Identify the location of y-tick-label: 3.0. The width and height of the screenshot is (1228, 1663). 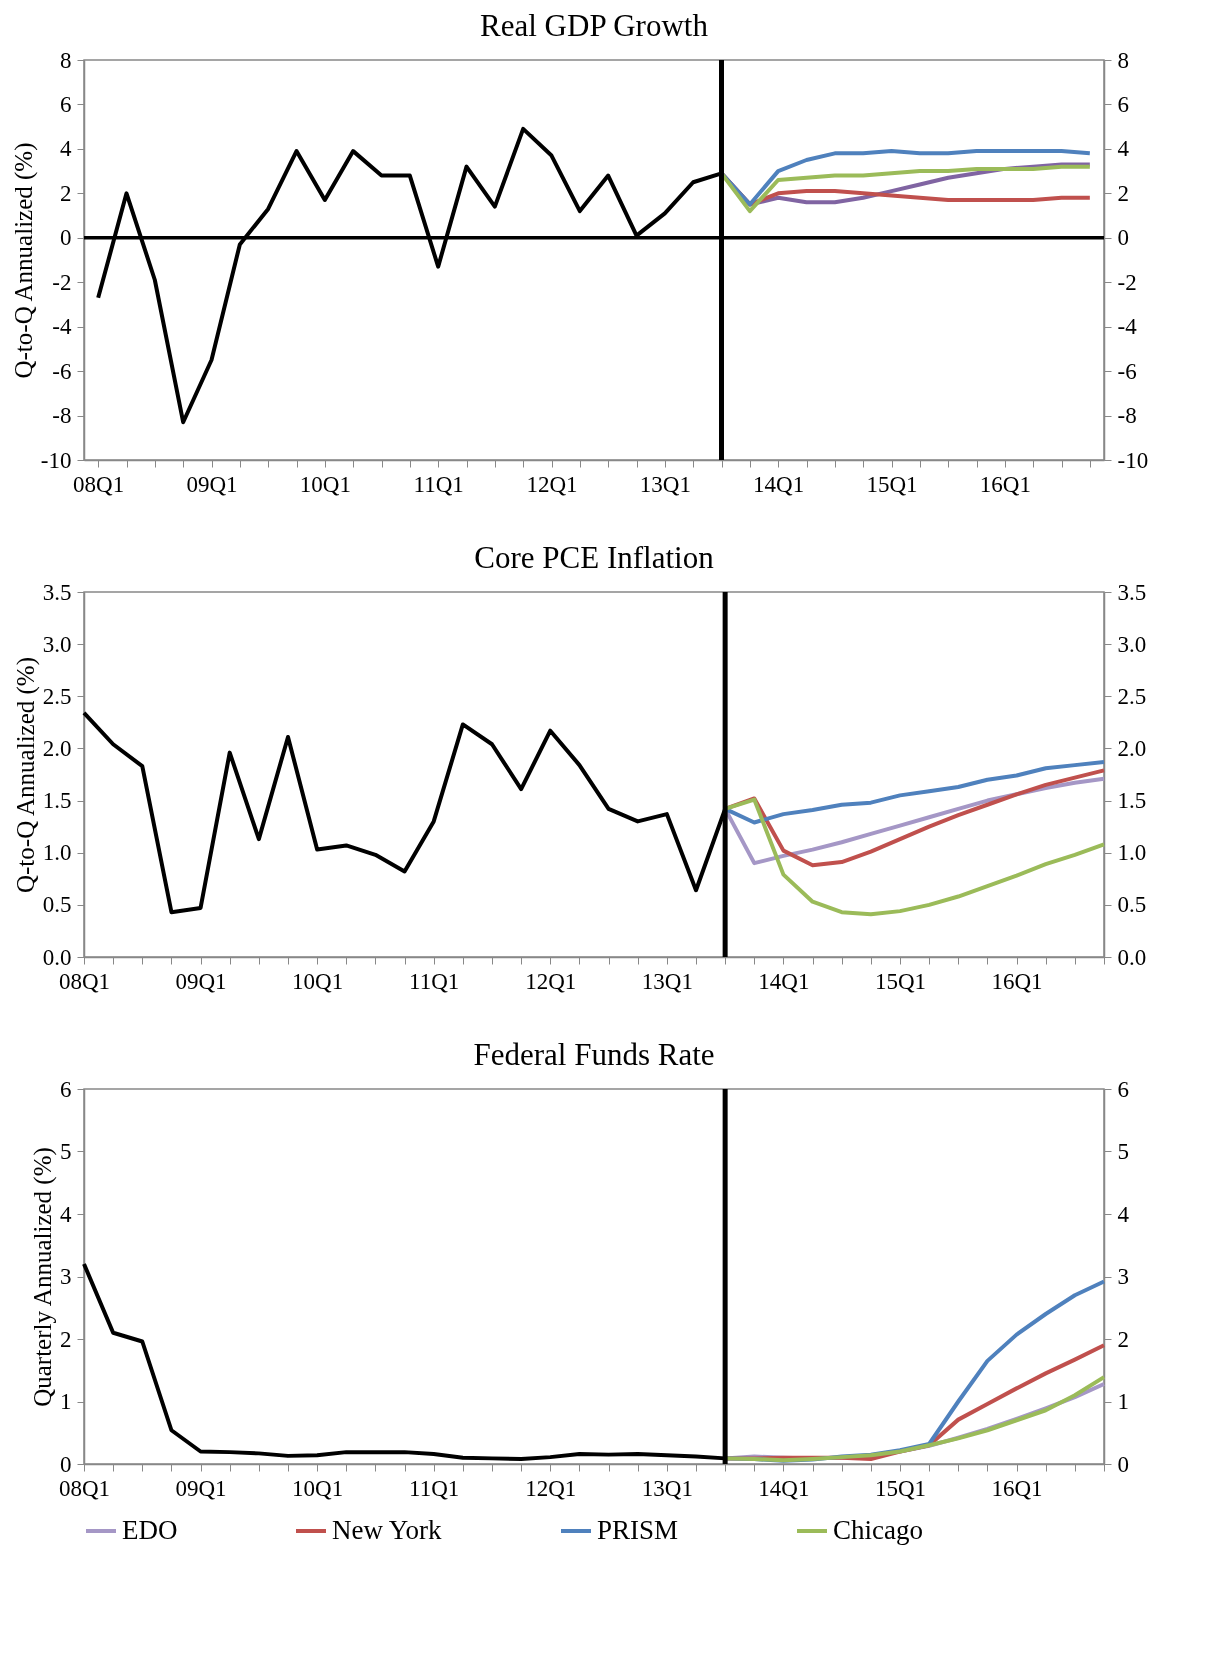
(57, 644).